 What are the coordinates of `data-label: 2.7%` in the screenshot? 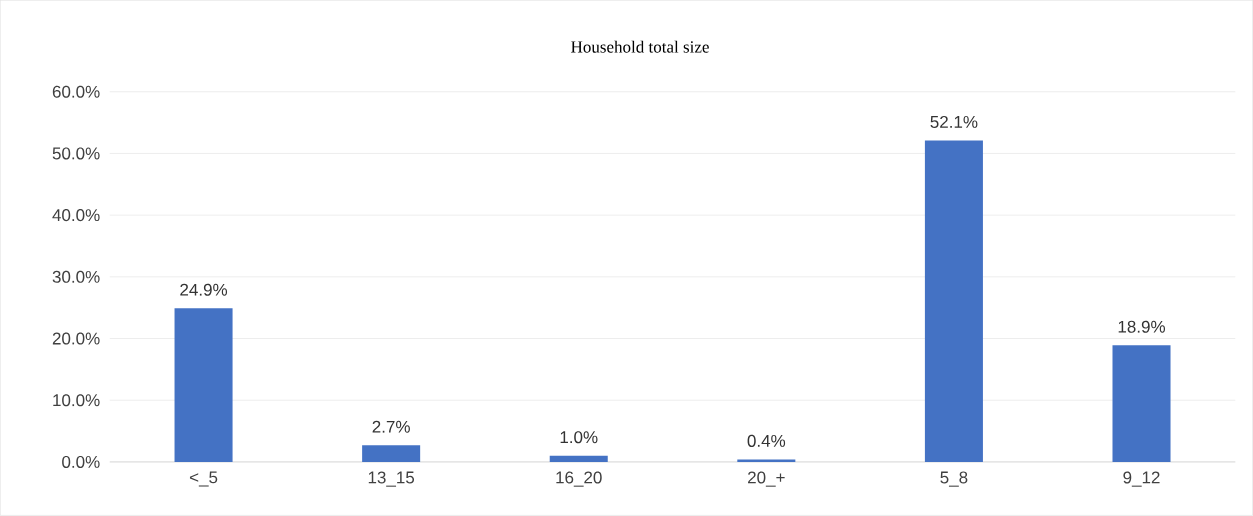 It's located at (391, 426).